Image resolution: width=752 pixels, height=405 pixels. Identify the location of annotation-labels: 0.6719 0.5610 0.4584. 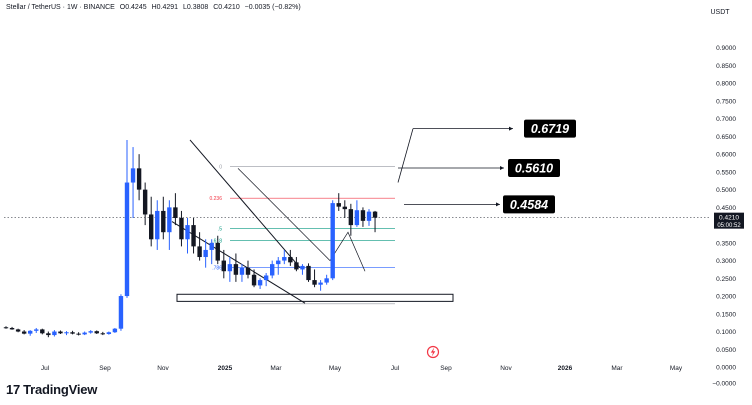
(486, 166).